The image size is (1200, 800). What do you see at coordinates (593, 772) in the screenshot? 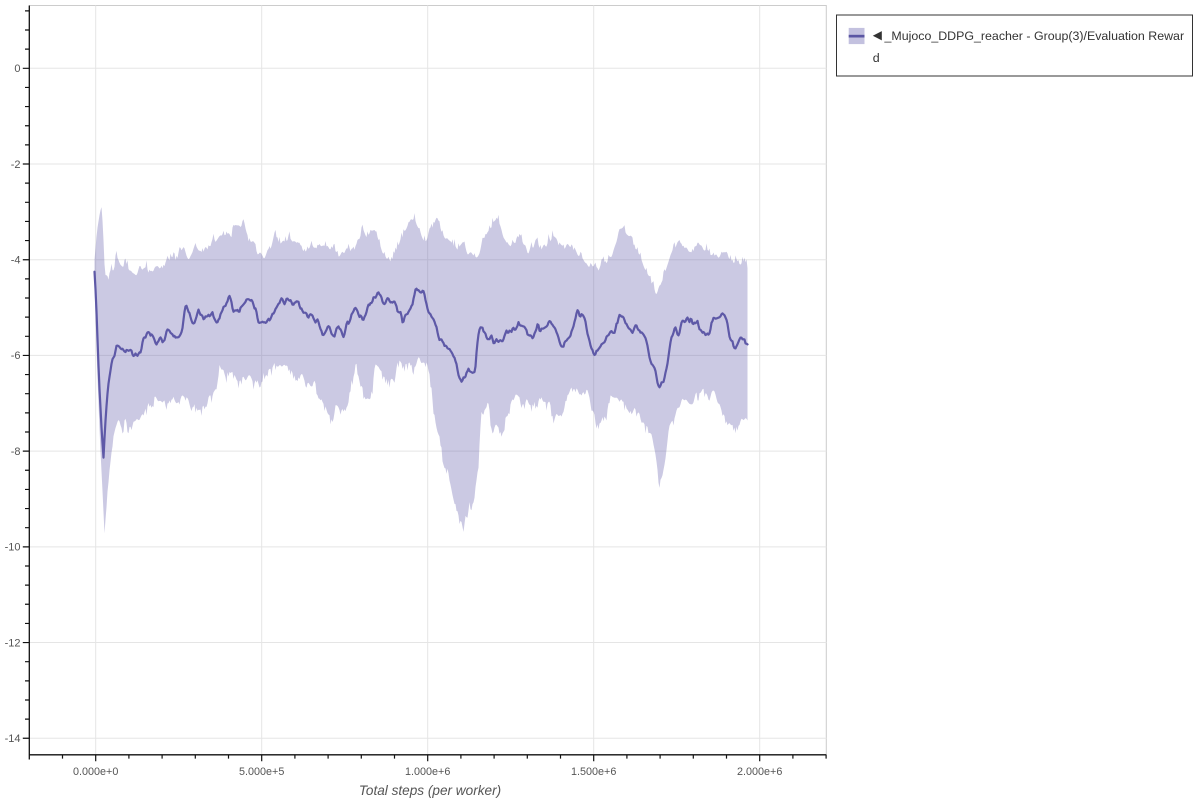
I see `svg-text: 1.500e+6` at bounding box center [593, 772].